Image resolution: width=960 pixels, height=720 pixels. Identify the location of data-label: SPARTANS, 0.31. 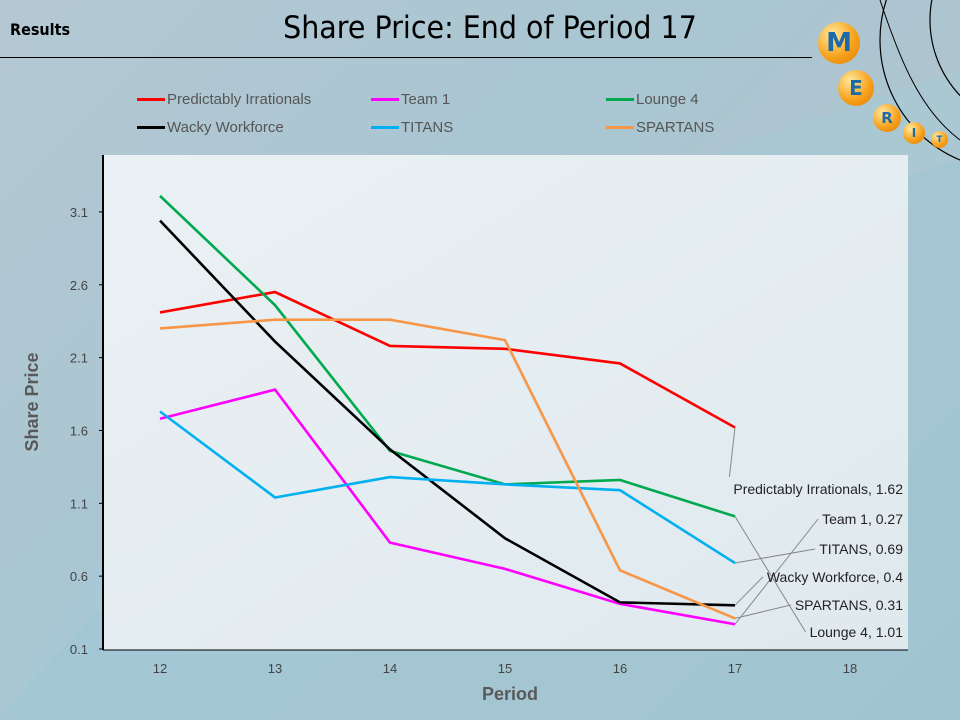
(849, 605).